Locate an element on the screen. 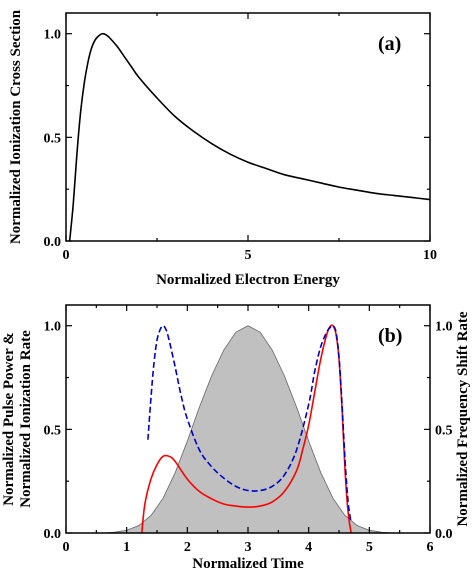 This screenshot has height=573, width=474. panel-a-y-tick-label: 0.5 is located at coordinates (53, 138).